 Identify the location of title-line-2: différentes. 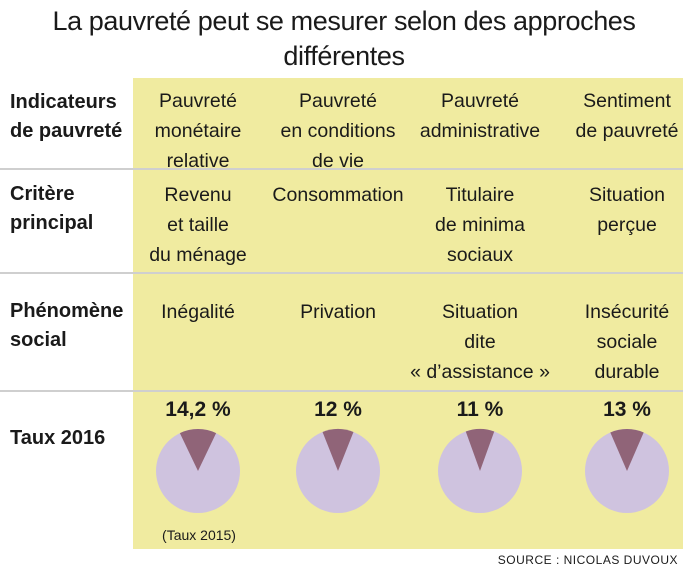
(344, 56).